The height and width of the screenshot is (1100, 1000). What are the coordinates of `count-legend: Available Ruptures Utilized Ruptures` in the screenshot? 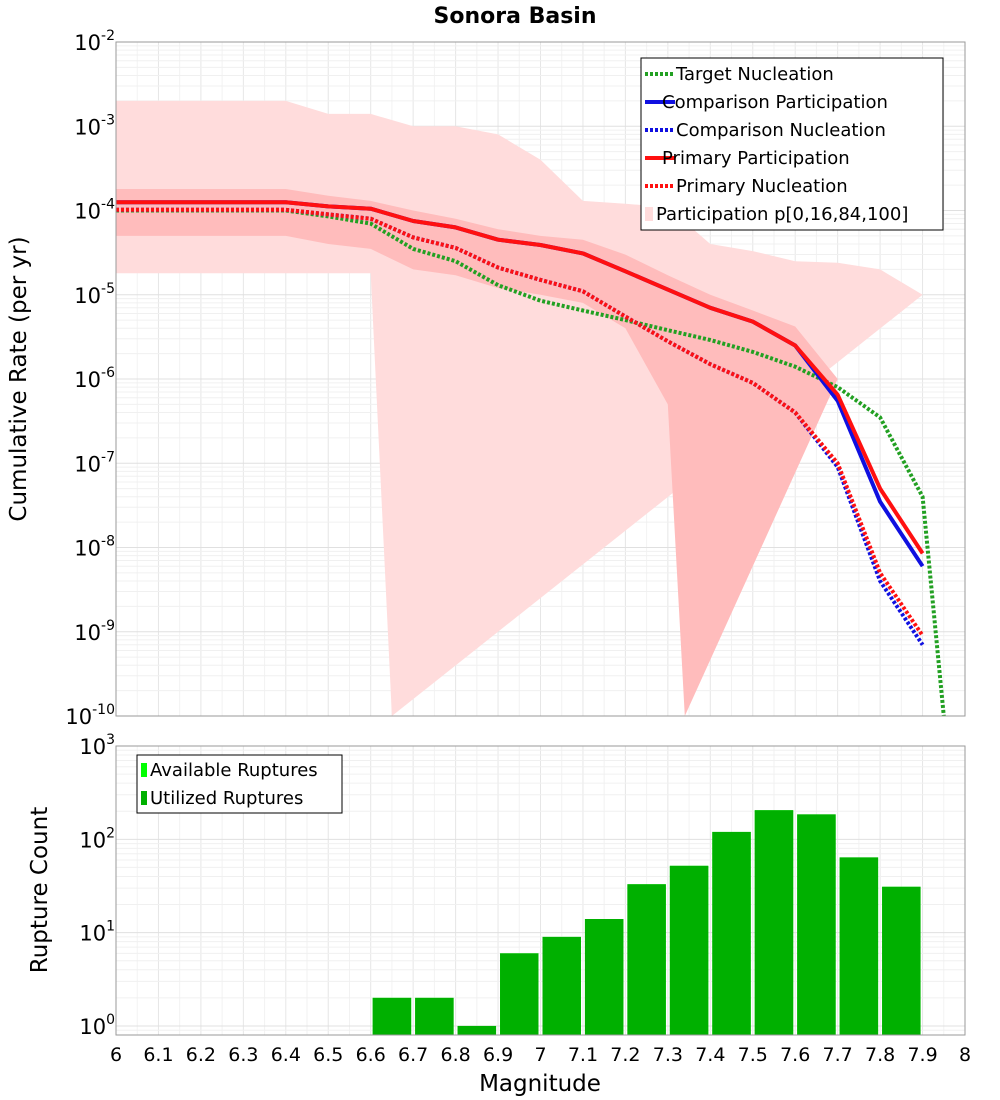 It's located at (239, 784).